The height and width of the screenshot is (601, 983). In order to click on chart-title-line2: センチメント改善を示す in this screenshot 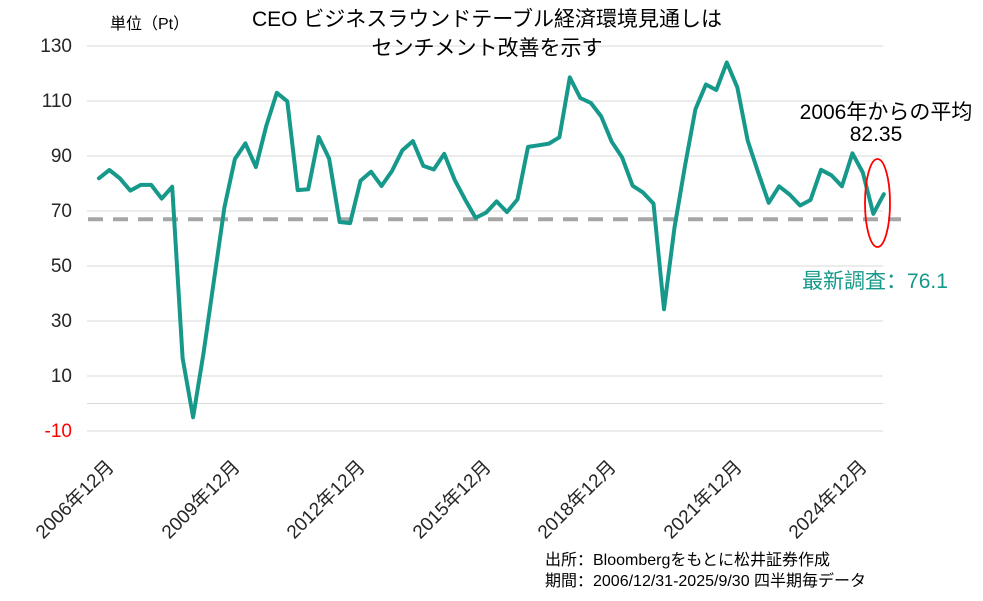, I will do `click(487, 48)`.